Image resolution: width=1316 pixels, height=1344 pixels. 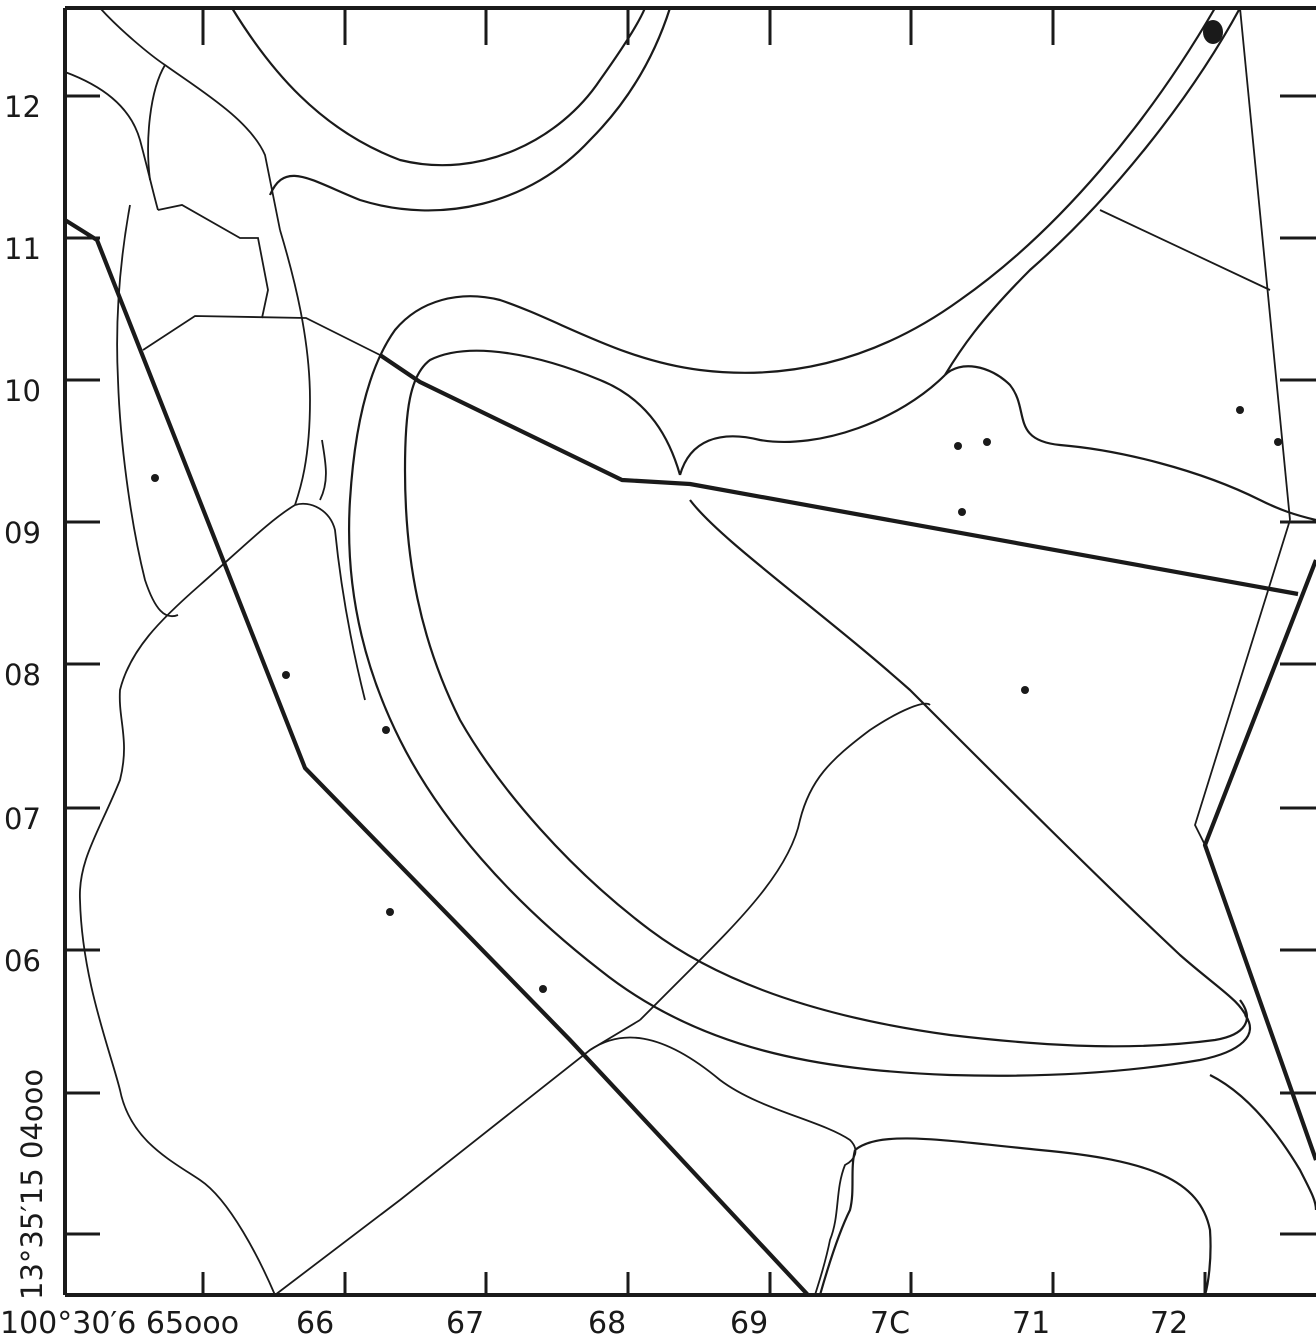 What do you see at coordinates (22, 249) in the screenshot?
I see `y-tick-label-11: 11` at bounding box center [22, 249].